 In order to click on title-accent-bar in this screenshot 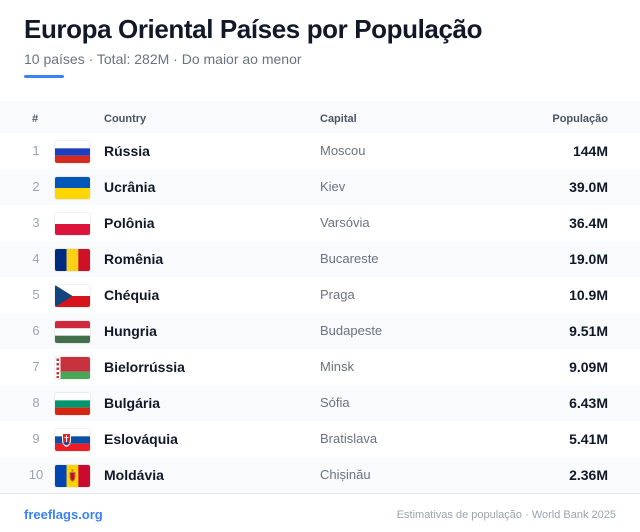, I will do `click(44, 76)`.